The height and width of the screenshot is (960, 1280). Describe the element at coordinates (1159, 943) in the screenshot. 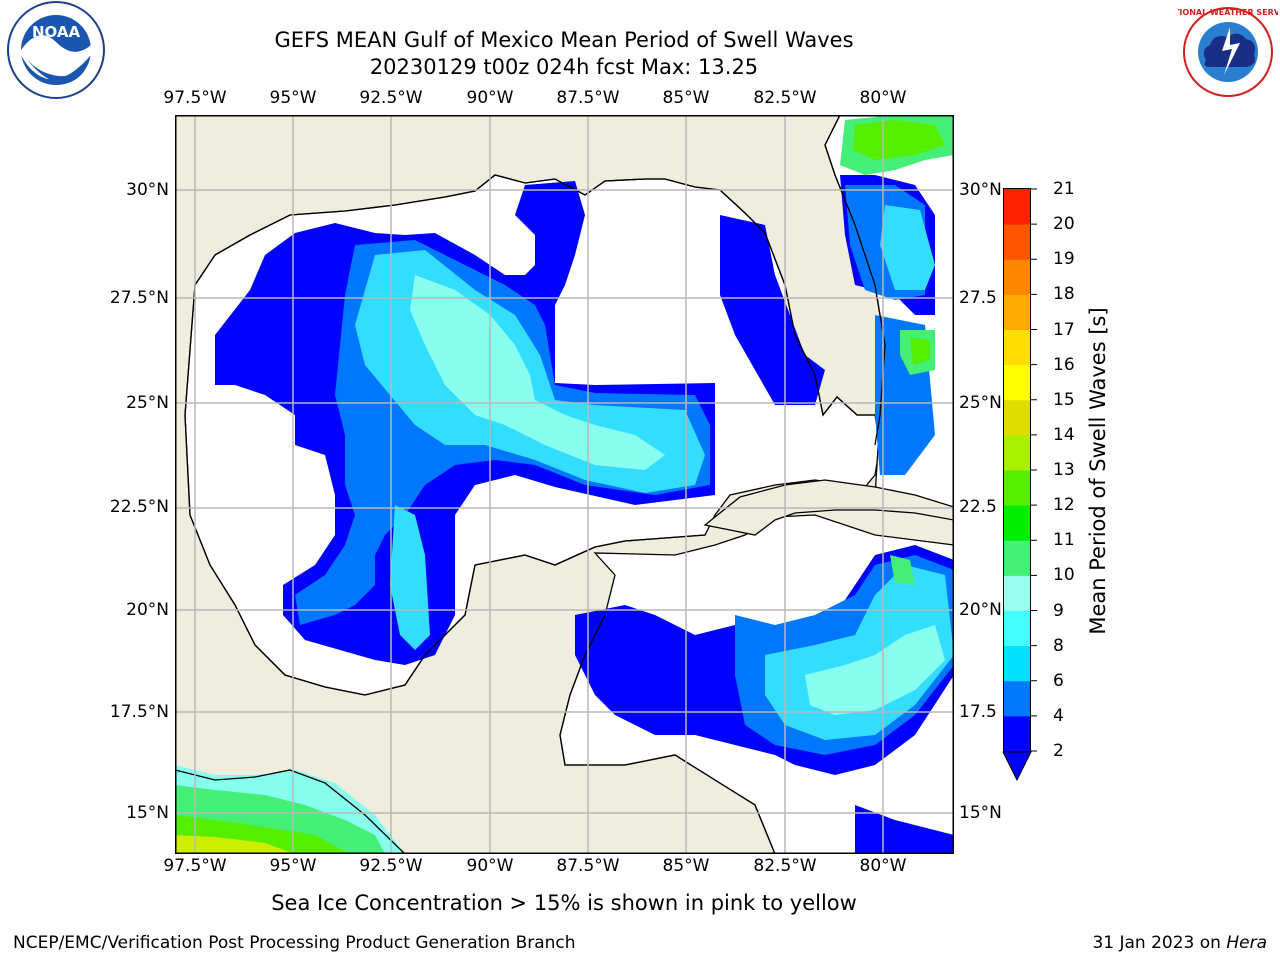

I see `date-text: 31 Jan 2023 on` at that location.